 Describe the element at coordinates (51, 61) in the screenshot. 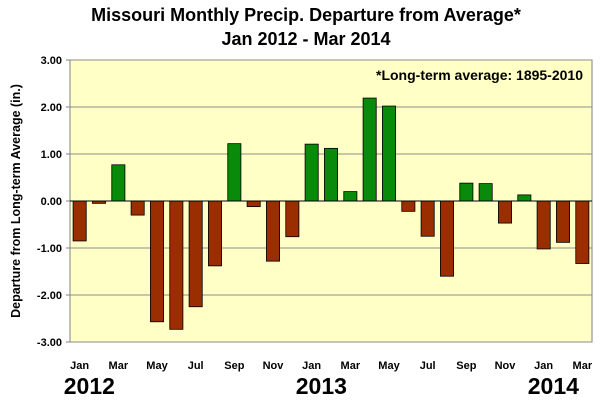

I see `y-tick-label: 3.00` at that location.